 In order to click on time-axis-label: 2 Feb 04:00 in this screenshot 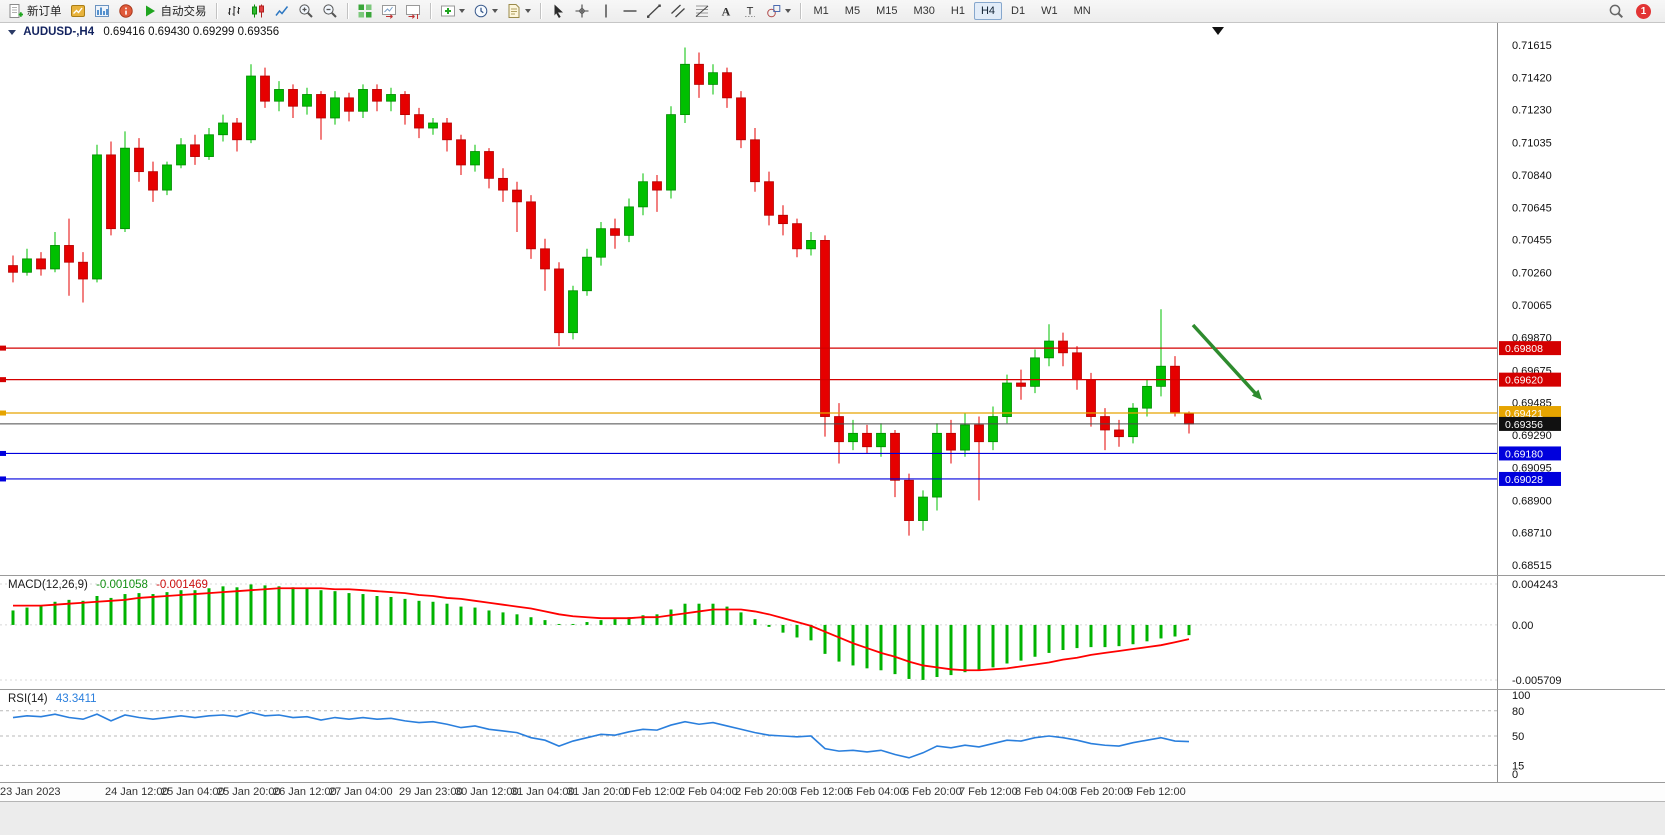, I will do `click(708, 792)`.